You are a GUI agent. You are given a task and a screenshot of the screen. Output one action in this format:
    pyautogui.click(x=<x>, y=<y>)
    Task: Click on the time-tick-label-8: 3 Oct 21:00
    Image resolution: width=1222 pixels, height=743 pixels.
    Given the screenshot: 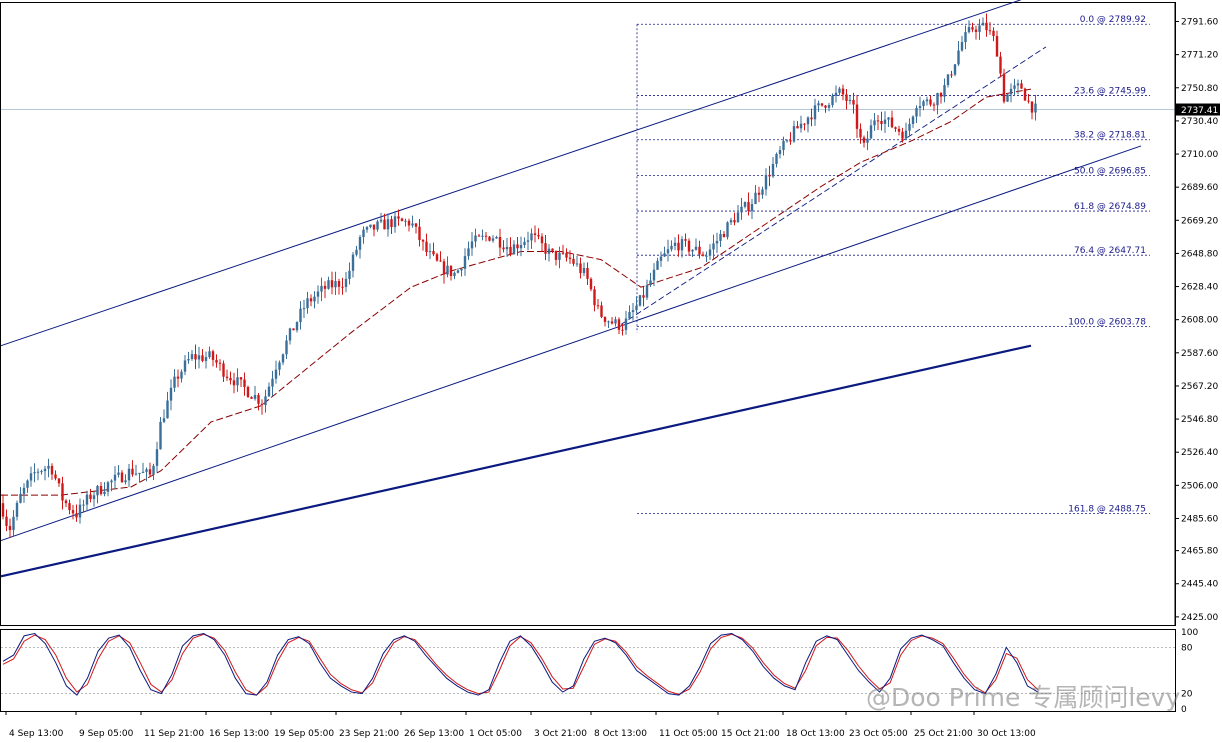 What is the action you would take?
    pyautogui.click(x=560, y=734)
    